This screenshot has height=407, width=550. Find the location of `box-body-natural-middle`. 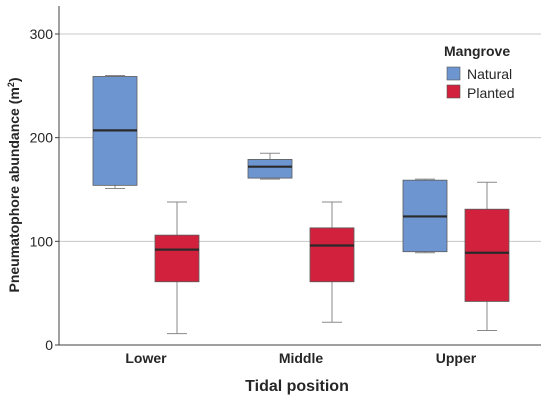

box-body-natural-middle is located at coordinates (270, 169).